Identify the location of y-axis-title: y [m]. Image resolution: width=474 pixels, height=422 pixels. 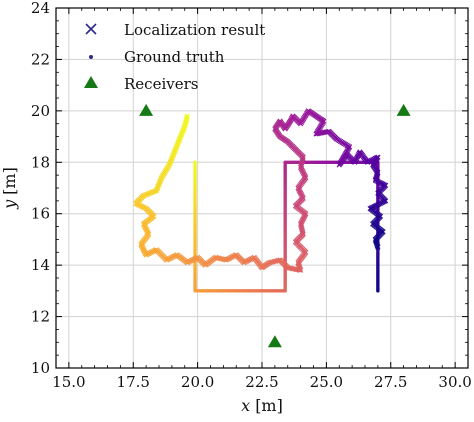
(9, 188).